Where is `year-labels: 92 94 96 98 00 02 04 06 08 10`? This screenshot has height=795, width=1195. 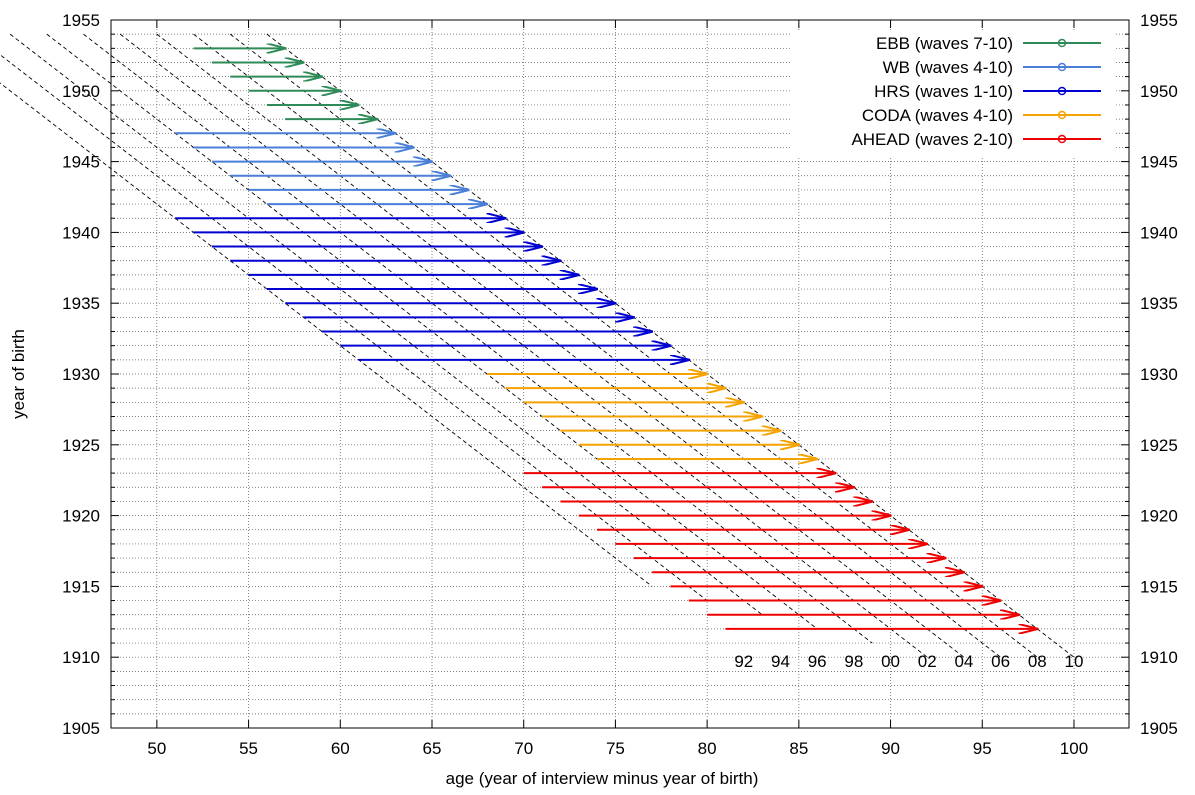 year-labels: 92 94 96 98 00 02 04 06 08 10 is located at coordinates (908, 661).